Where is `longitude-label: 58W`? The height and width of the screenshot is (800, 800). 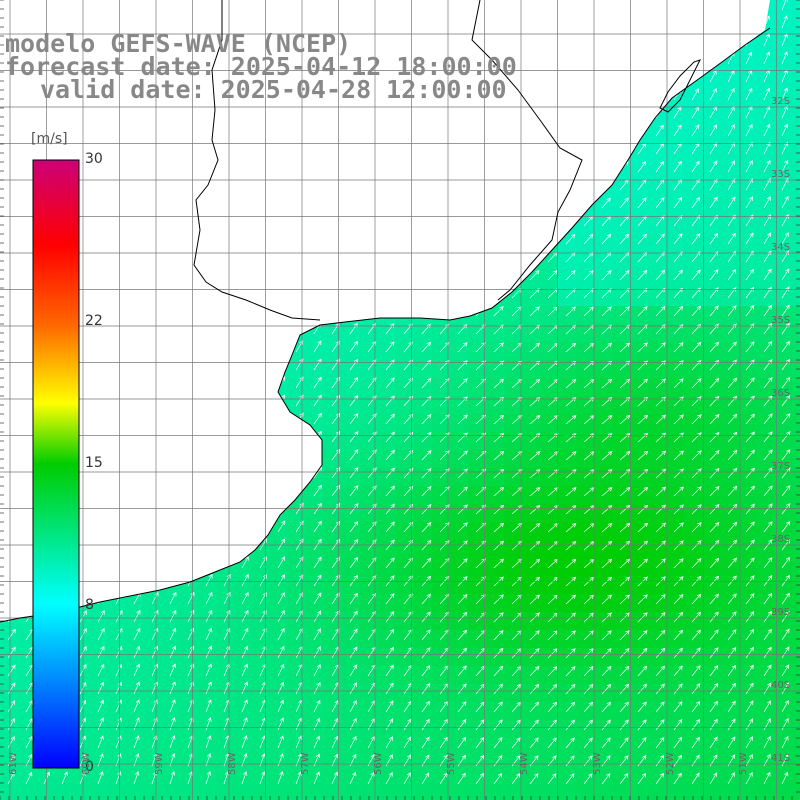
longitude-label: 58W is located at coordinates (232, 763).